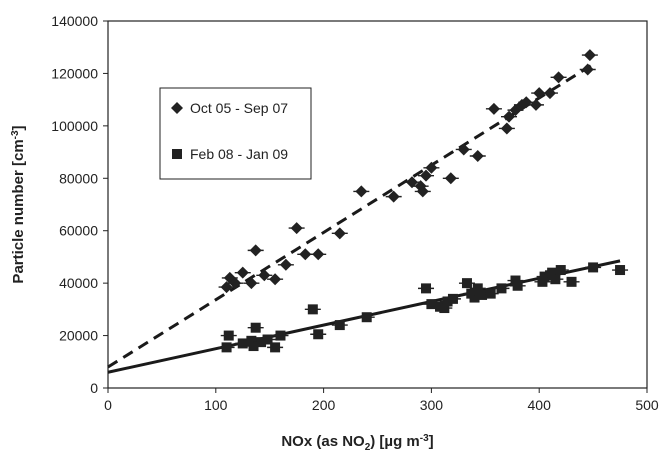  Describe the element at coordinates (78, 178) in the screenshot. I see `y-tick-label: 80000` at that location.